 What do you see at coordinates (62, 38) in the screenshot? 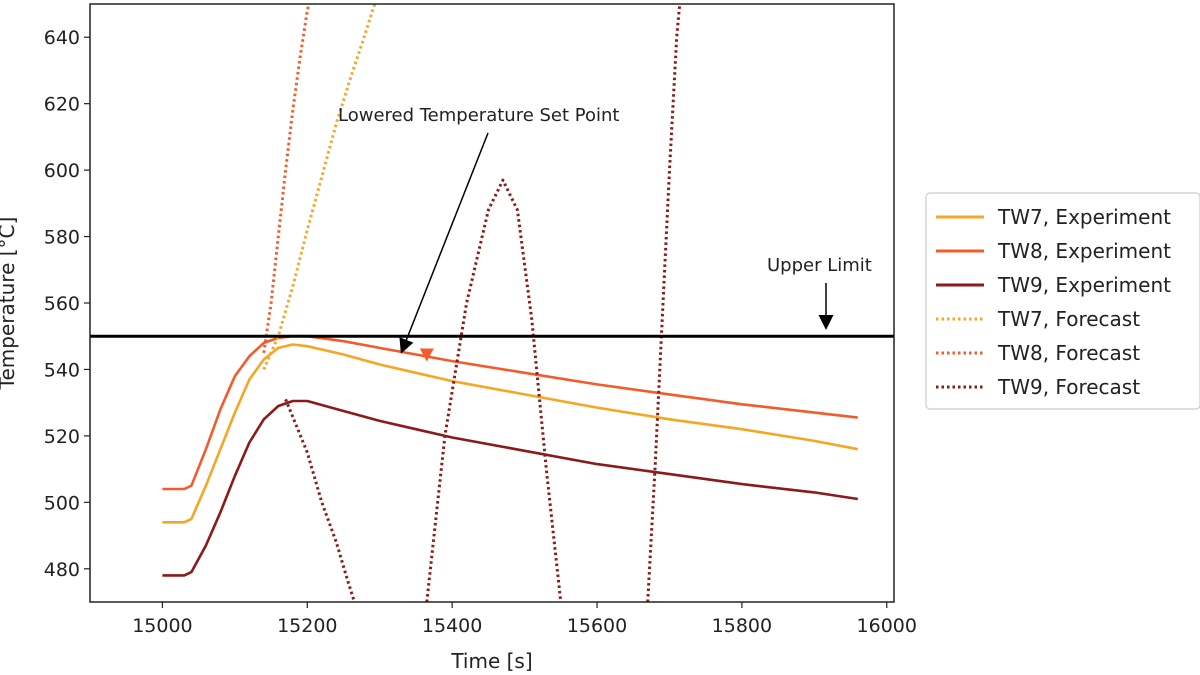
I see `y-tick-label: 640` at bounding box center [62, 38].